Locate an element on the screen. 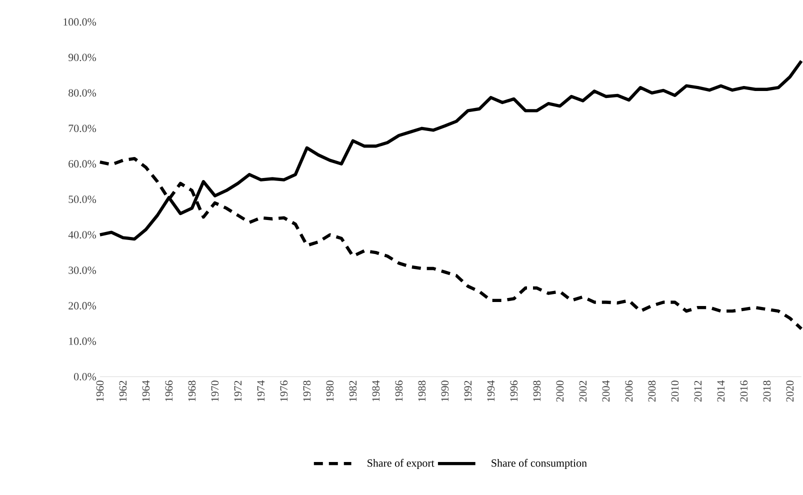 Image resolution: width=803 pixels, height=495 pixels. x-tick-label: 2014 is located at coordinates (721, 391).